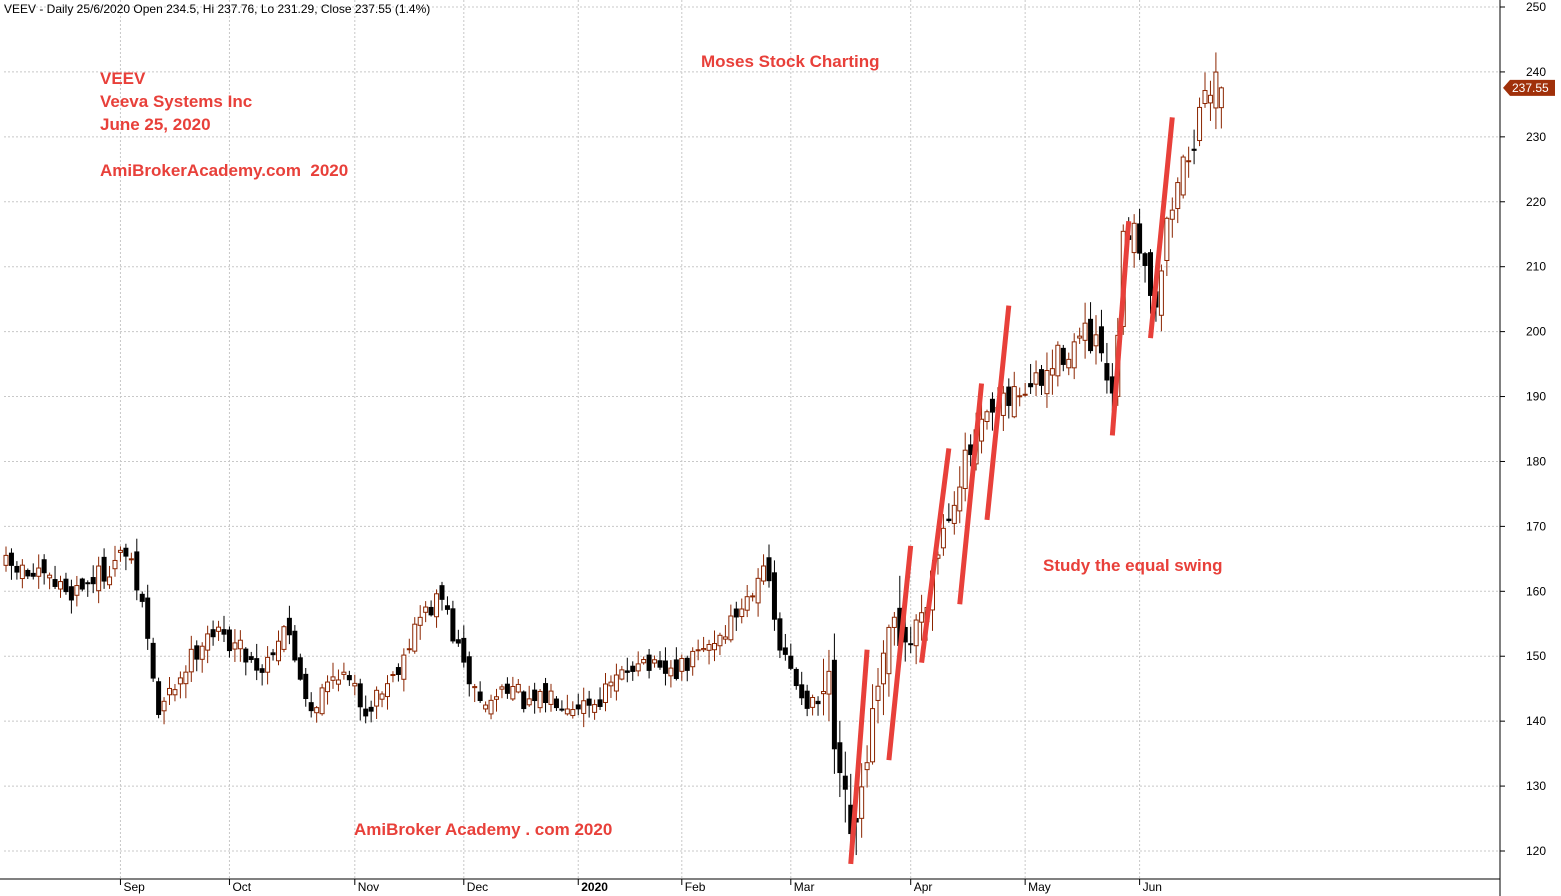  What do you see at coordinates (1536, 332) in the screenshot?
I see `y-tick-label: 200` at bounding box center [1536, 332].